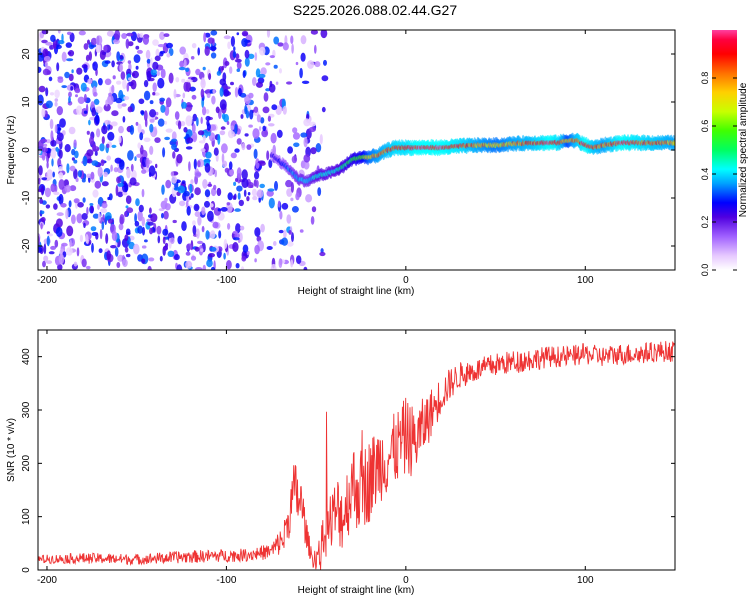 This screenshot has height=600, width=750. Describe the element at coordinates (356, 291) in the screenshot. I see `spectrogram-xlabel: Height of straight line (km)` at that location.